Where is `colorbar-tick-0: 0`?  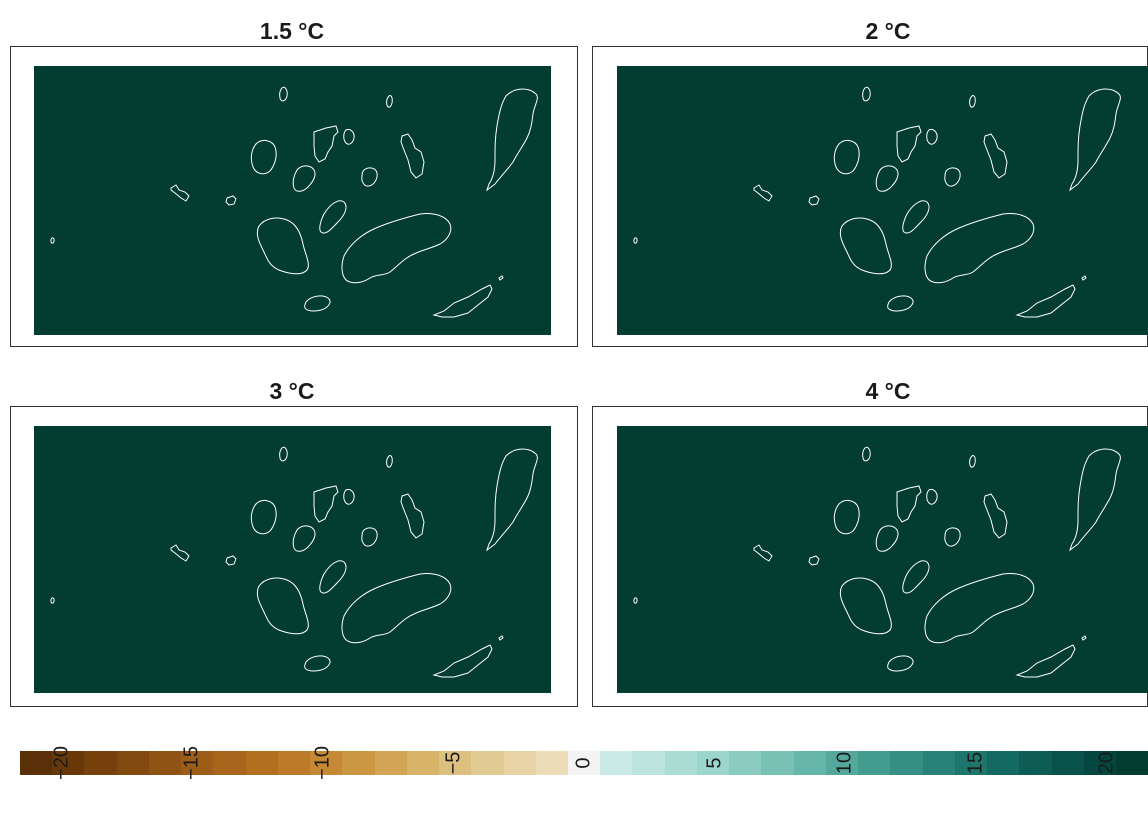 colorbar-tick-0: 0 is located at coordinates (583, 763).